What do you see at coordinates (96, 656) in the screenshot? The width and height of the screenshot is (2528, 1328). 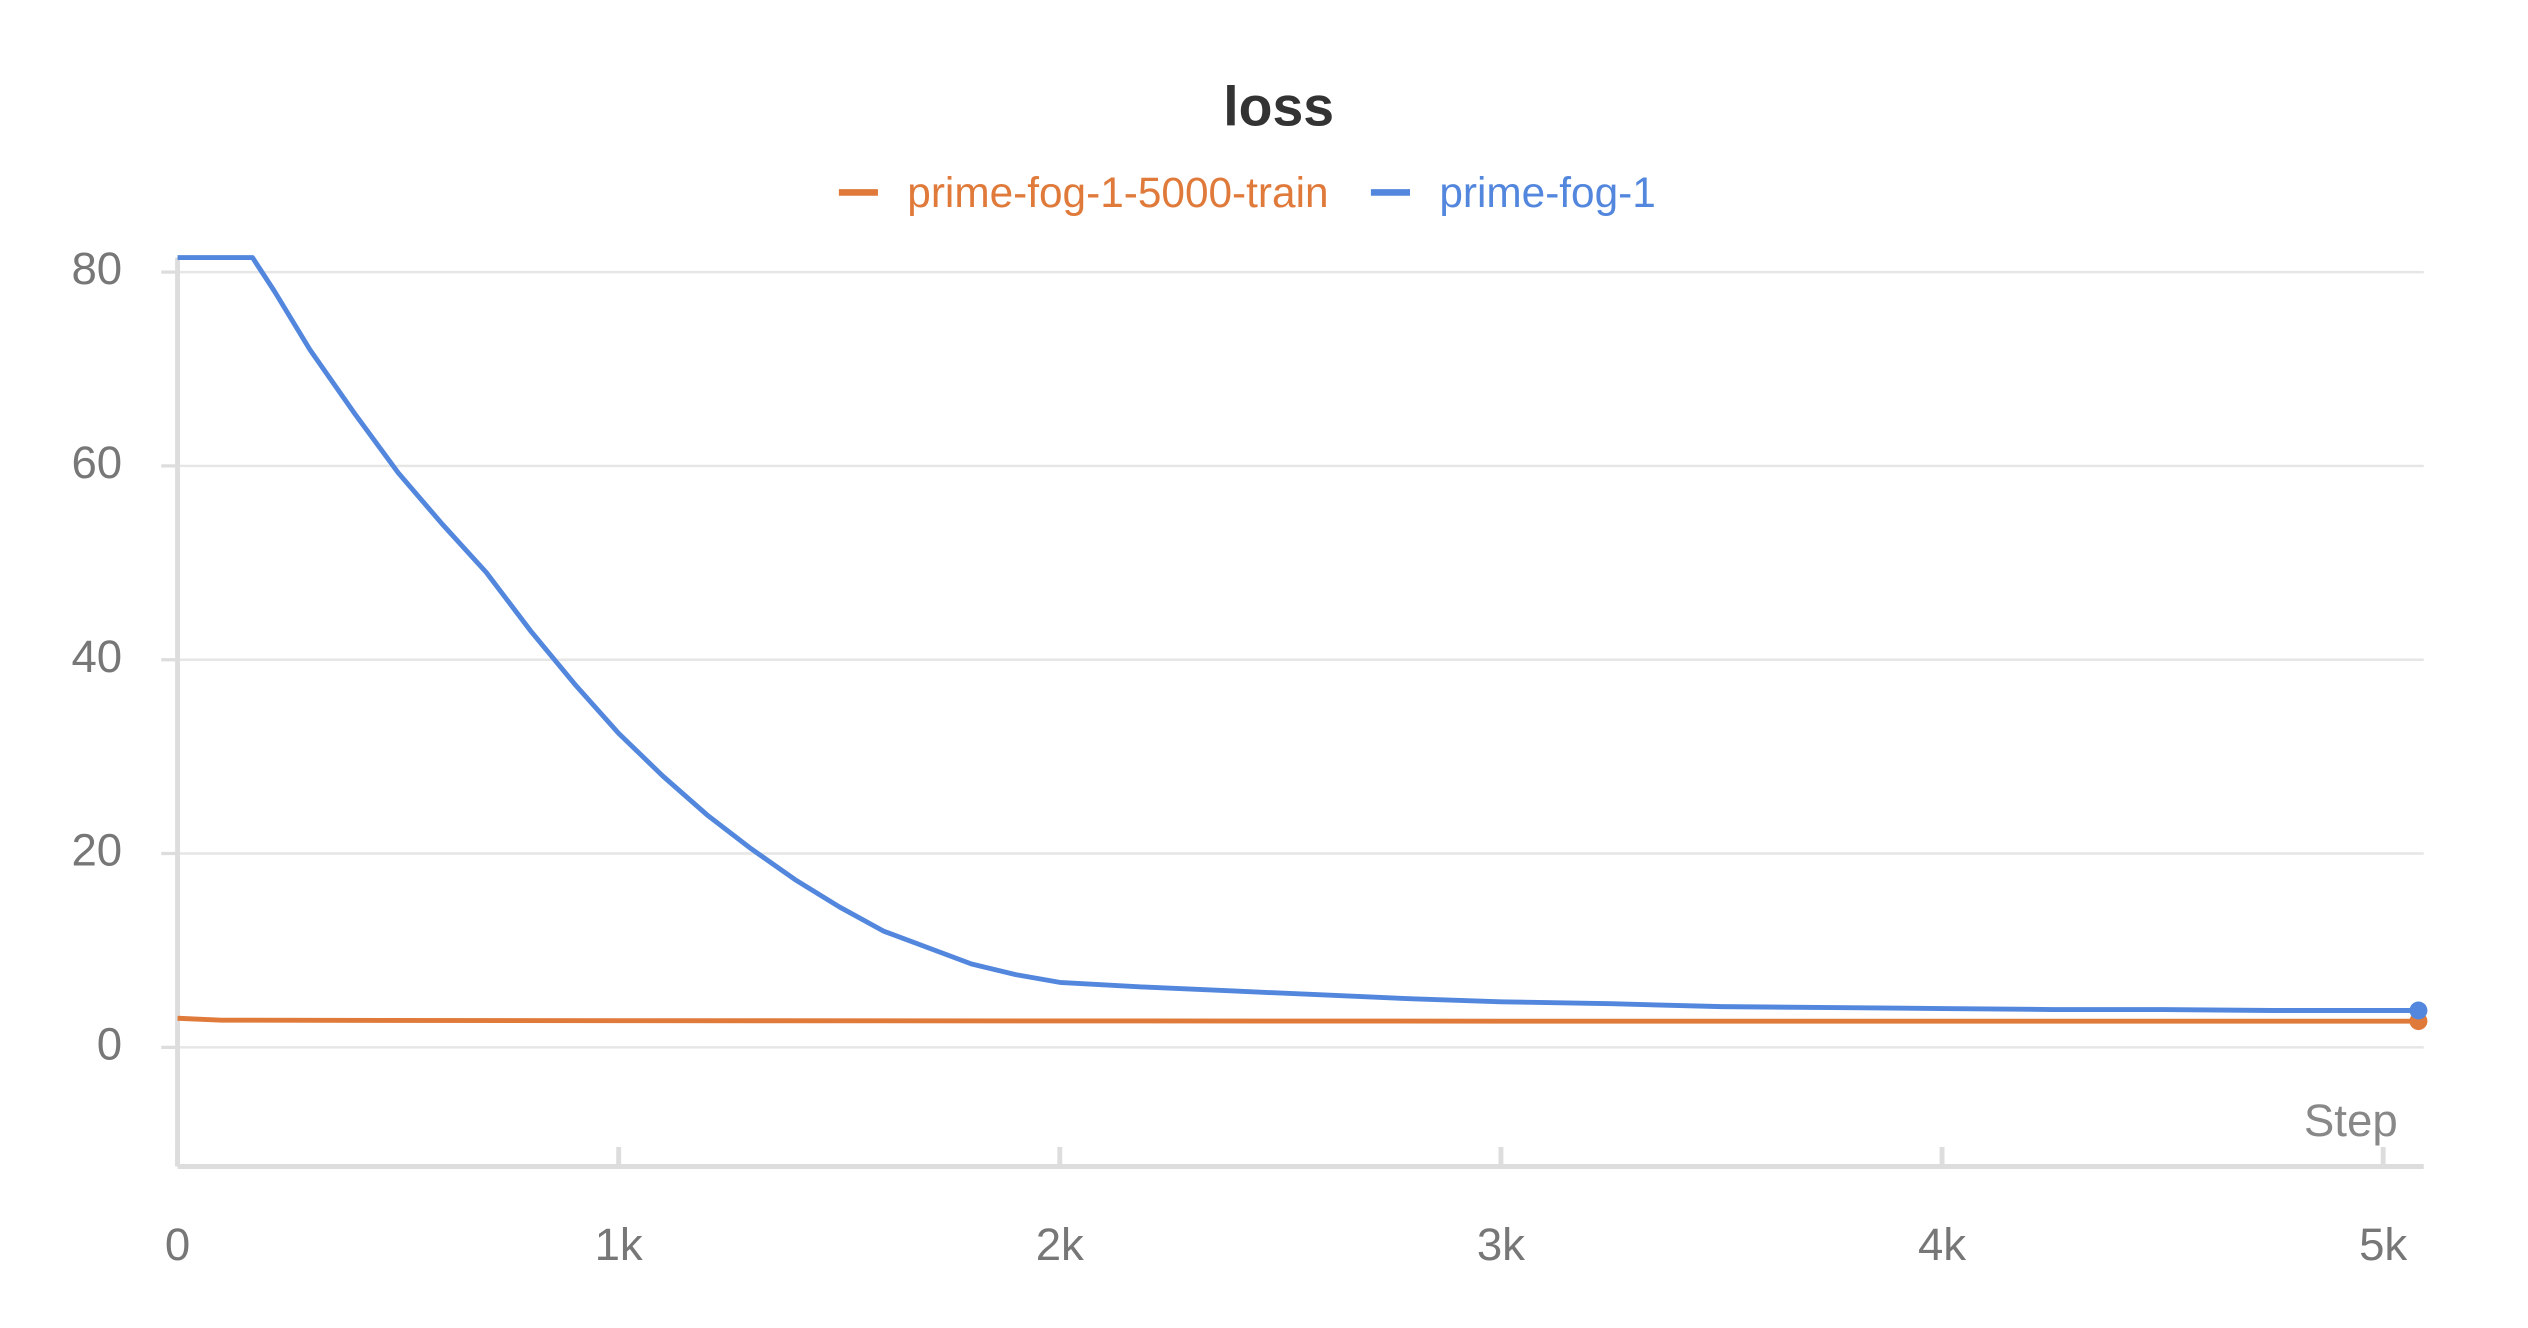 I see `y-tick-label: 40` at bounding box center [96, 656].